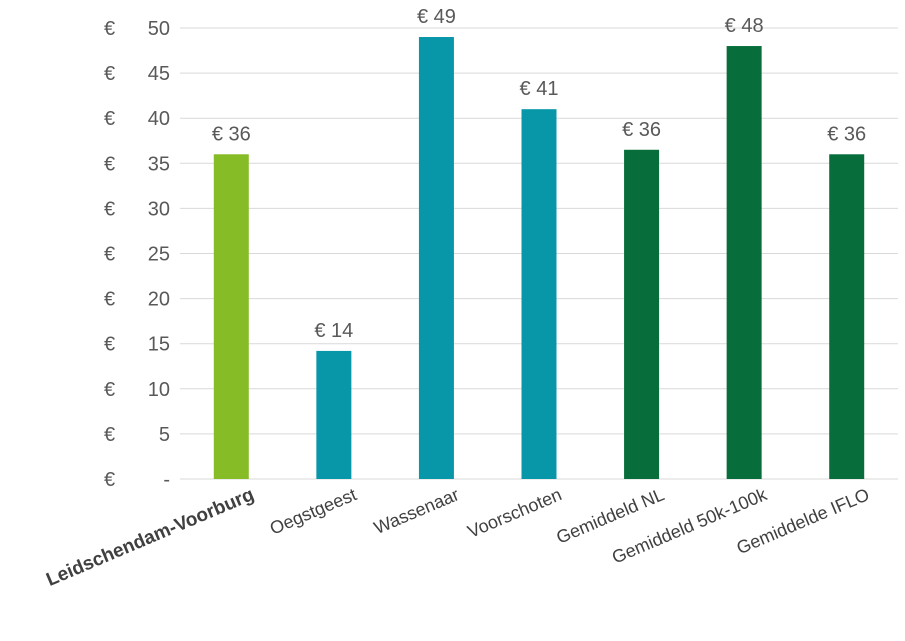 The height and width of the screenshot is (641, 905). I want to click on y-tick-label: €5, so click(137, 435).